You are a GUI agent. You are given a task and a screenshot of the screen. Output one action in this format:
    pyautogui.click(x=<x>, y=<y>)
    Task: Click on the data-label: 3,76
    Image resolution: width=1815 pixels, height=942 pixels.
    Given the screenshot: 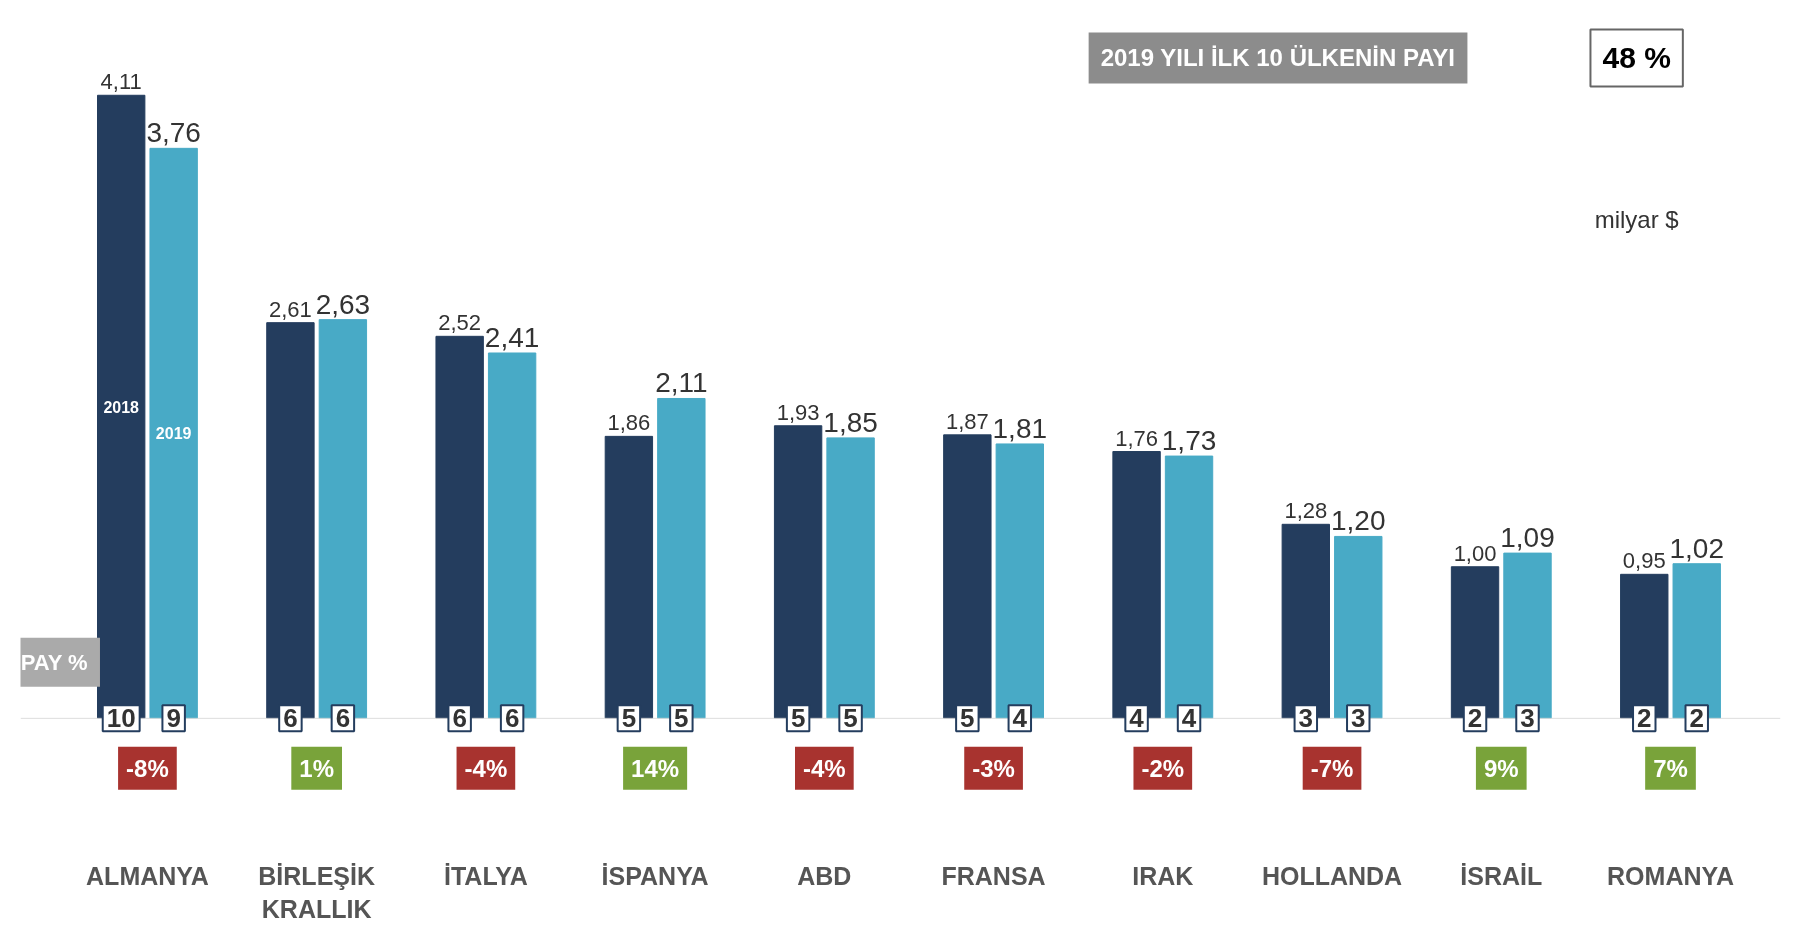 What is the action you would take?
    pyautogui.click(x=173, y=133)
    